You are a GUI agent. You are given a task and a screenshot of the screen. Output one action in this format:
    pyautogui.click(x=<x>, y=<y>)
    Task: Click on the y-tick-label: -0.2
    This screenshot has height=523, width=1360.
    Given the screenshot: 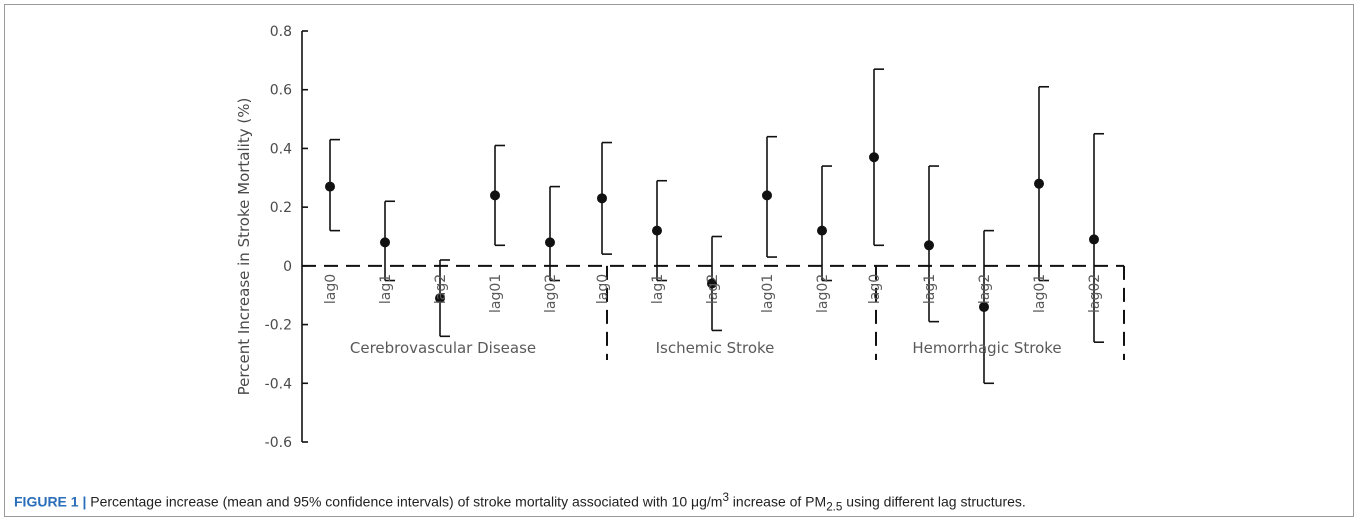 What is the action you would take?
    pyautogui.click(x=278, y=326)
    